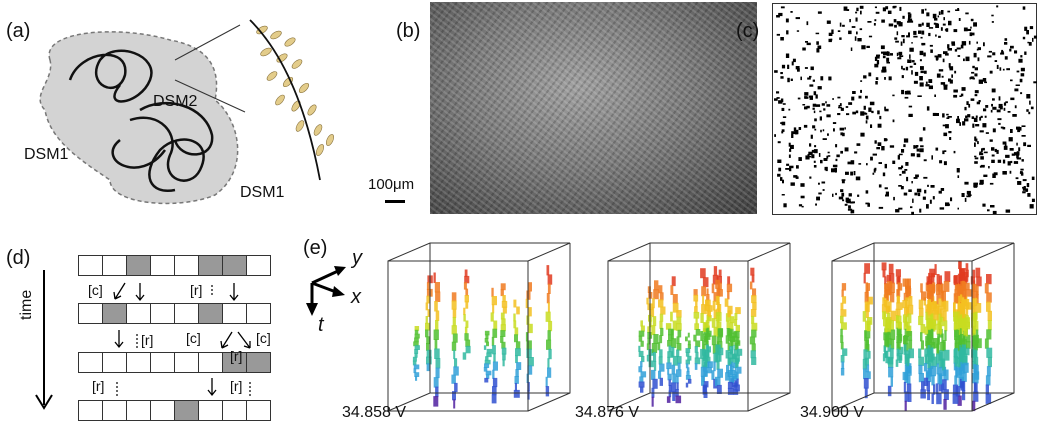  Describe the element at coordinates (262, 192) in the screenshot. I see `dsm1-right-label: DSM1` at that location.